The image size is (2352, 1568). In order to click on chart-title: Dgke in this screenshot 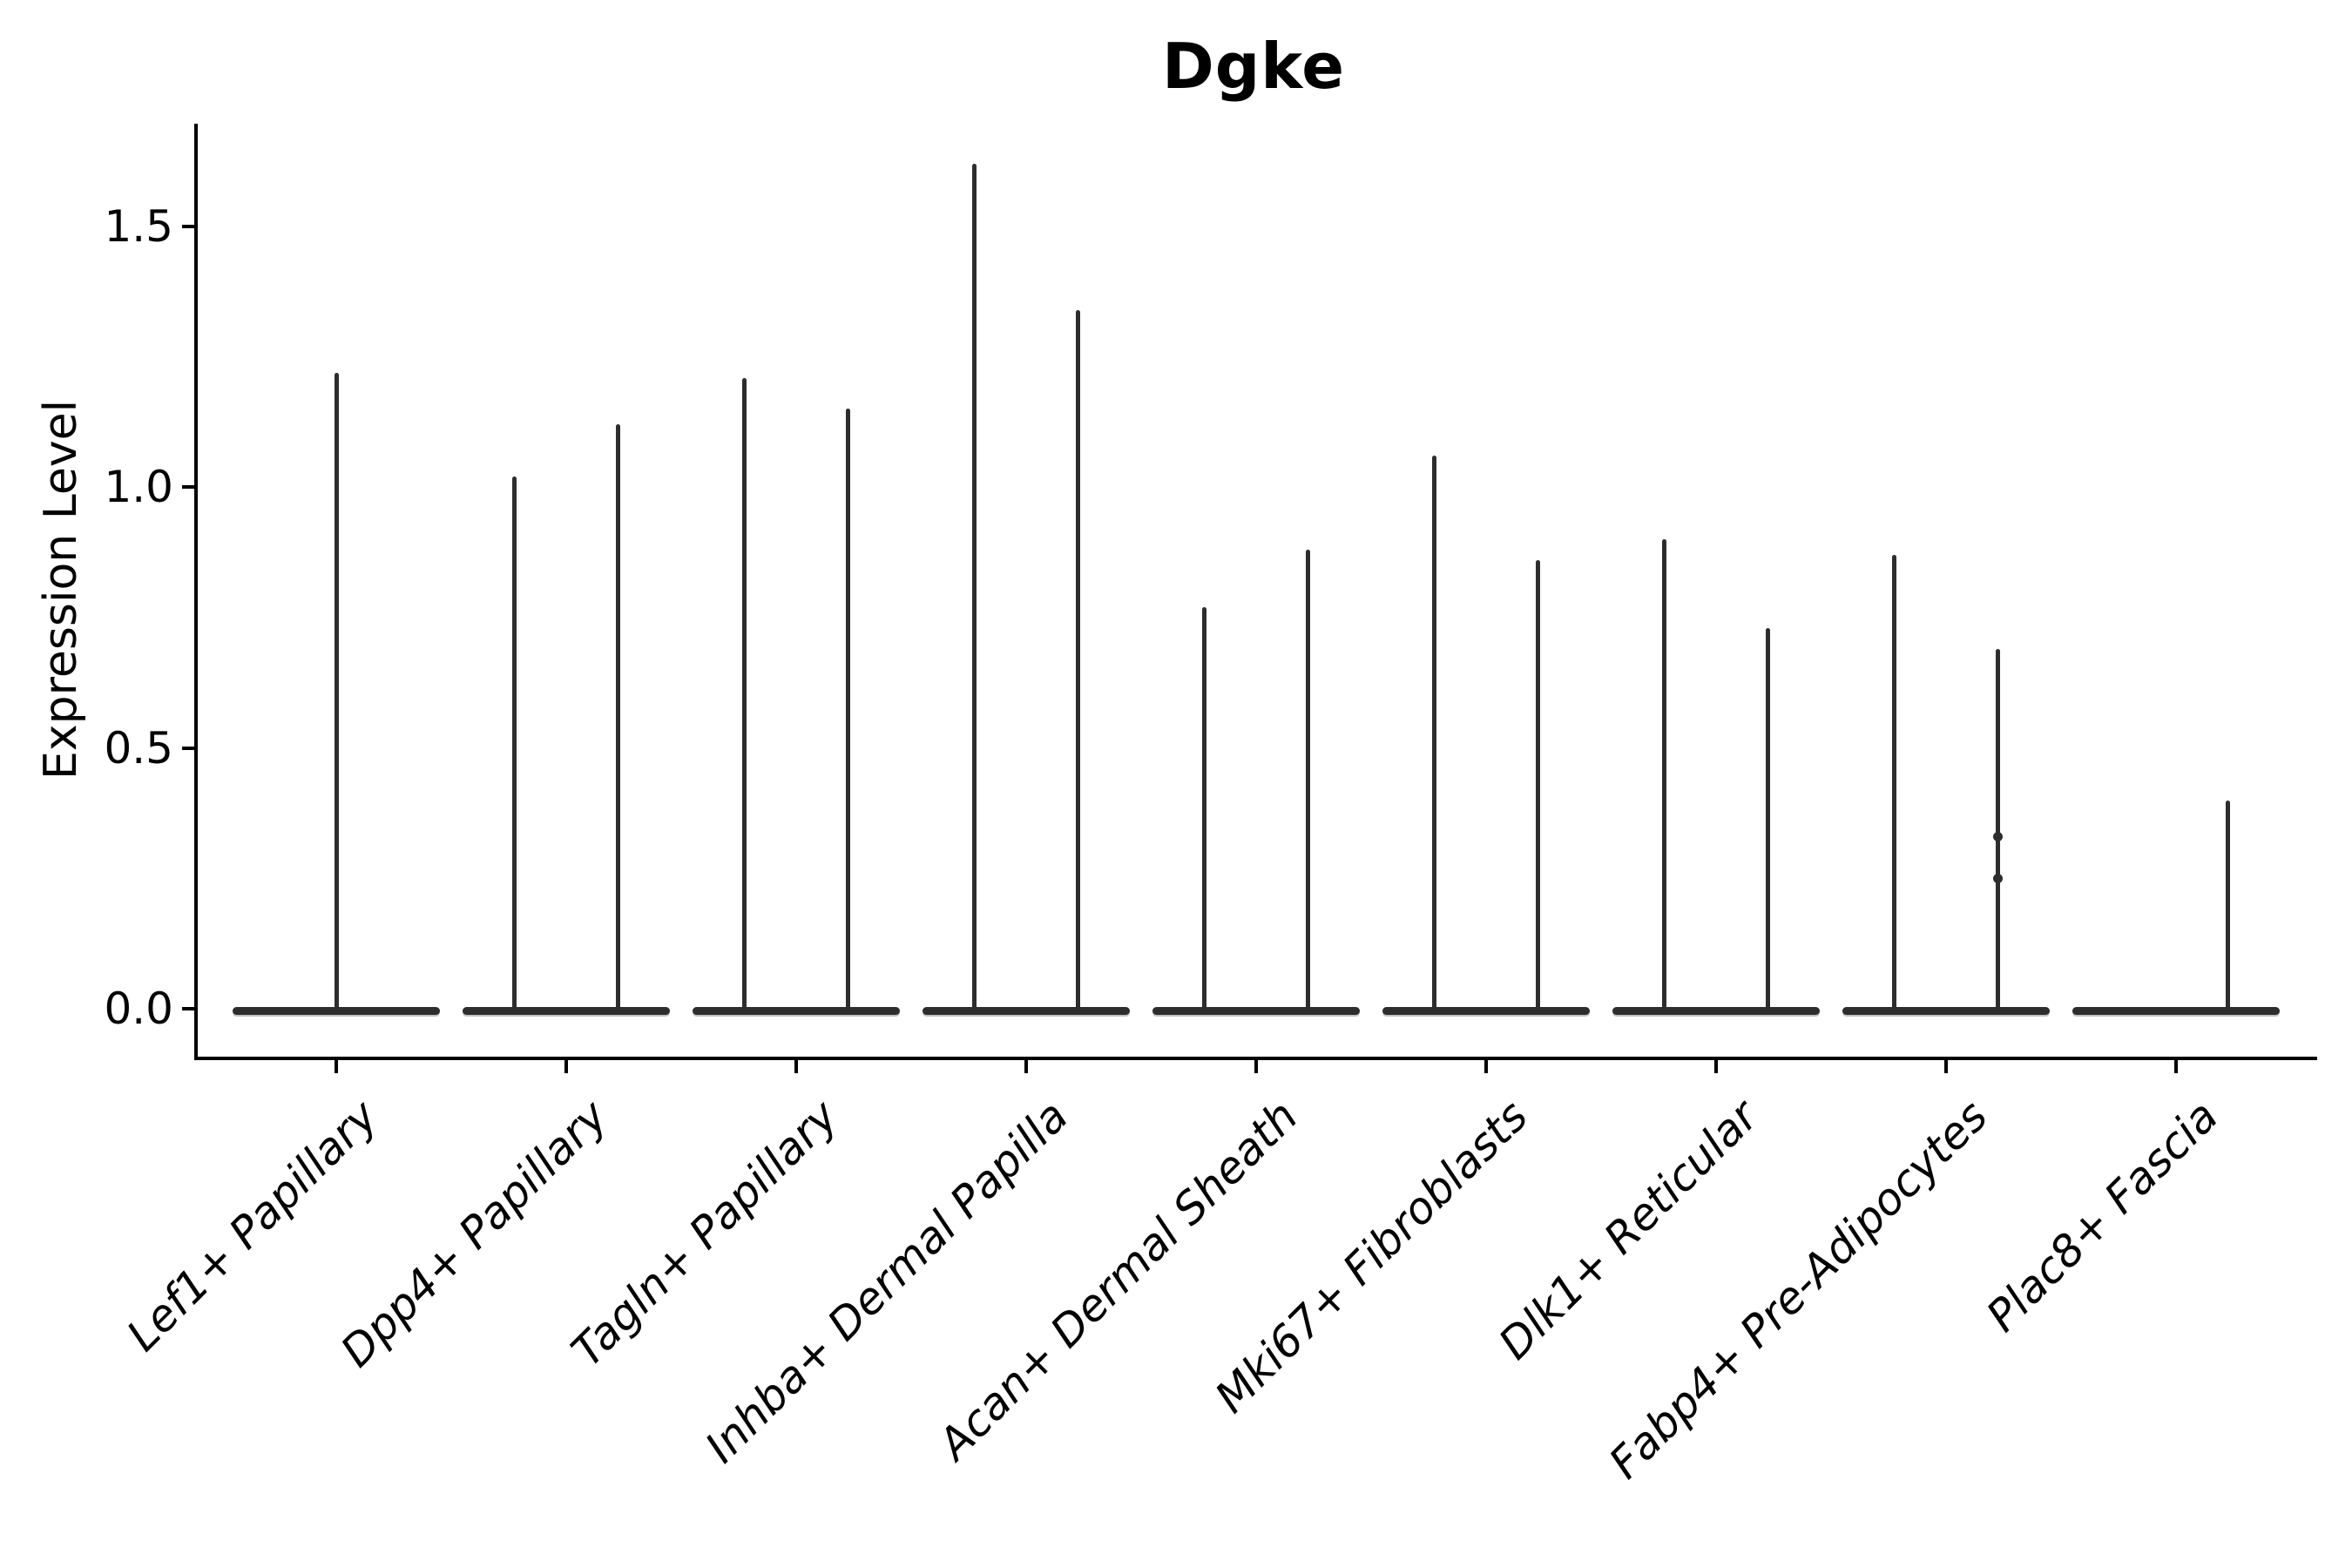, I will do `click(1253, 66)`.